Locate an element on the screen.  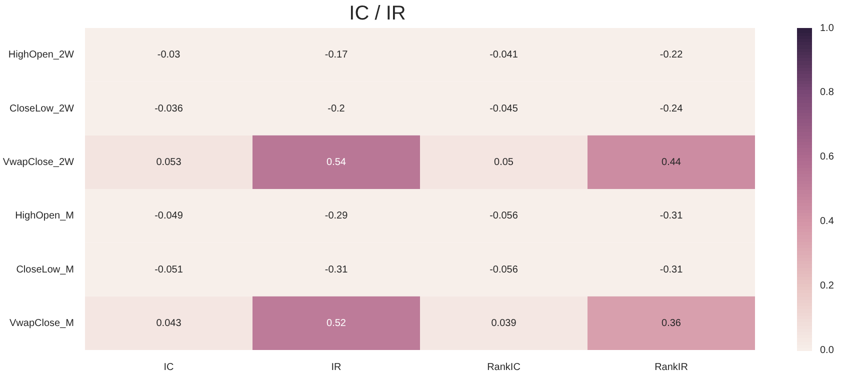
chart-title: IC / IR is located at coordinates (377, 13).